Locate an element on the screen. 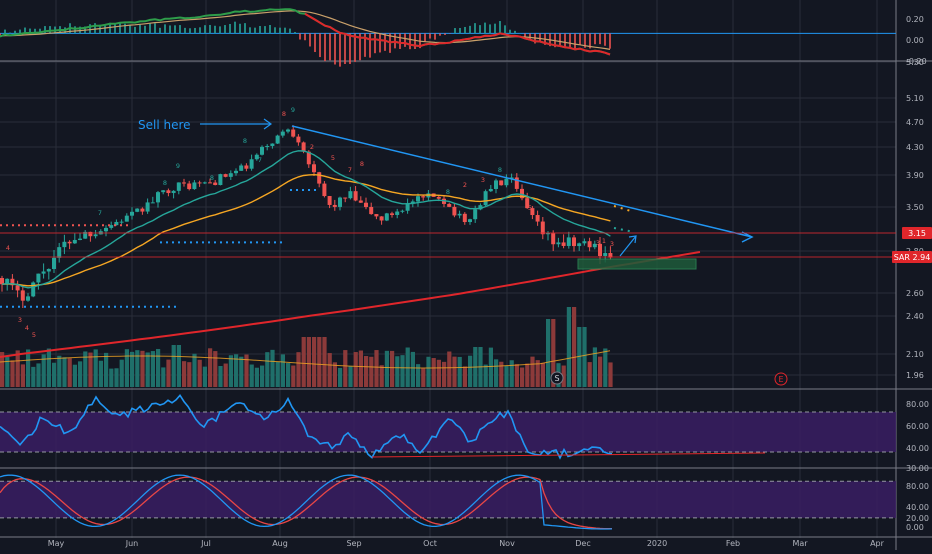  td-digit-17: 2 is located at coordinates (465, 185).